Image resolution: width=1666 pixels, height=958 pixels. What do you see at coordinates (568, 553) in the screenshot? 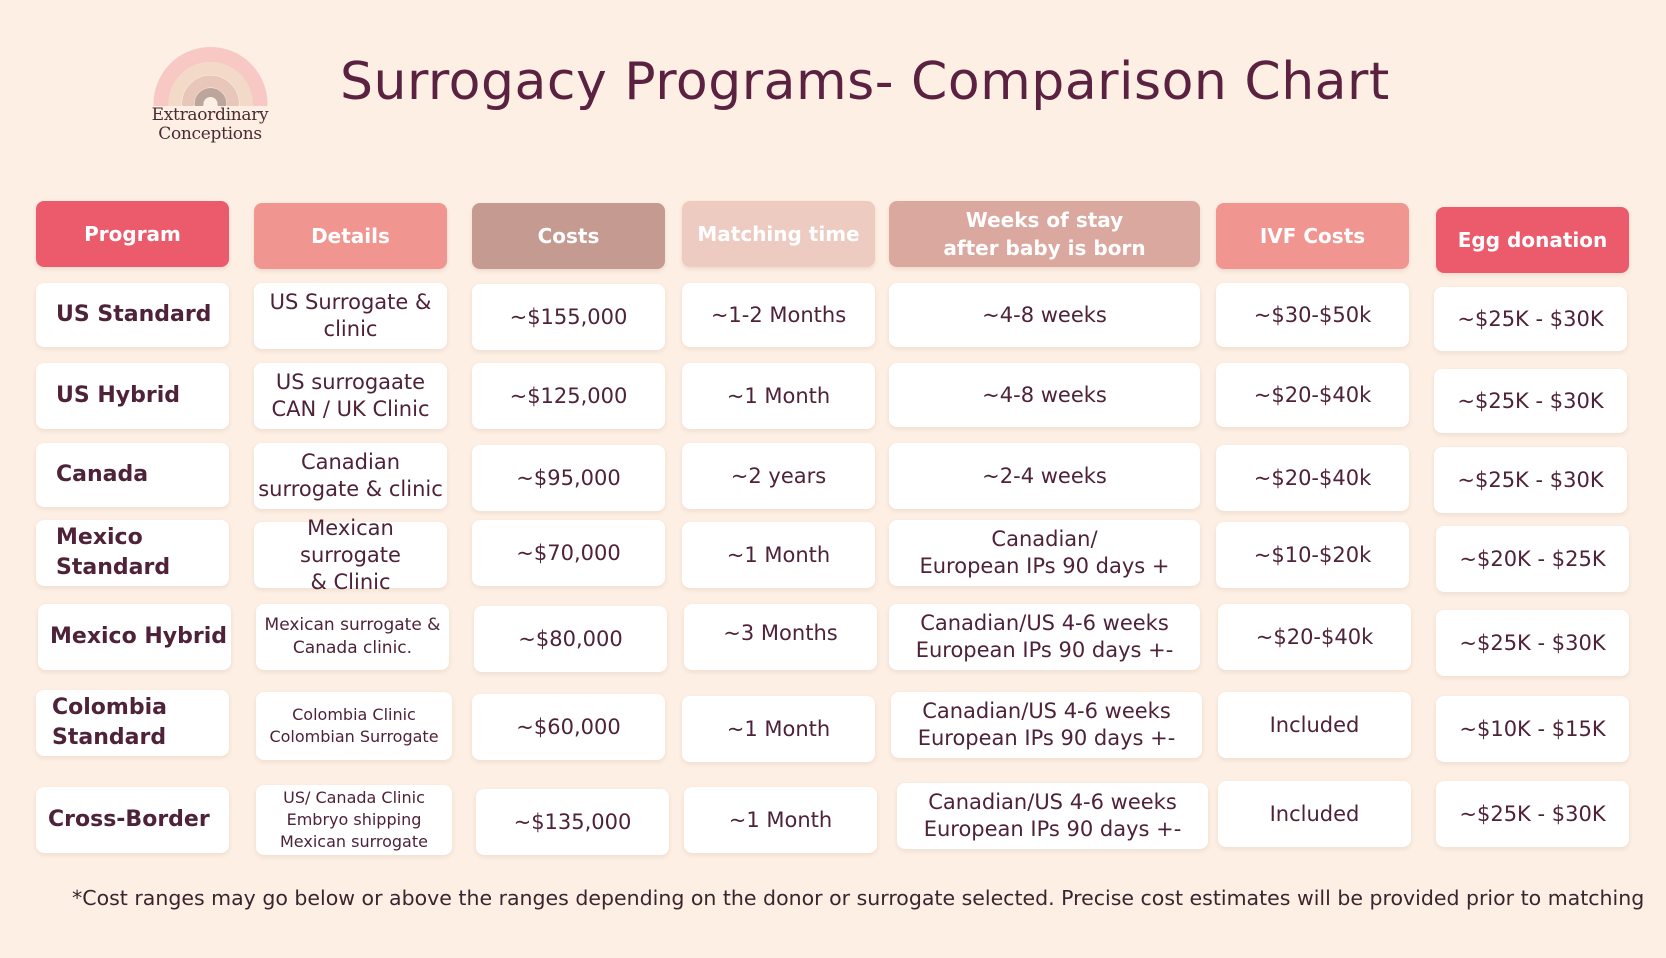
I see `cell-costs-mexico-standard: ~$70,000` at bounding box center [568, 553].